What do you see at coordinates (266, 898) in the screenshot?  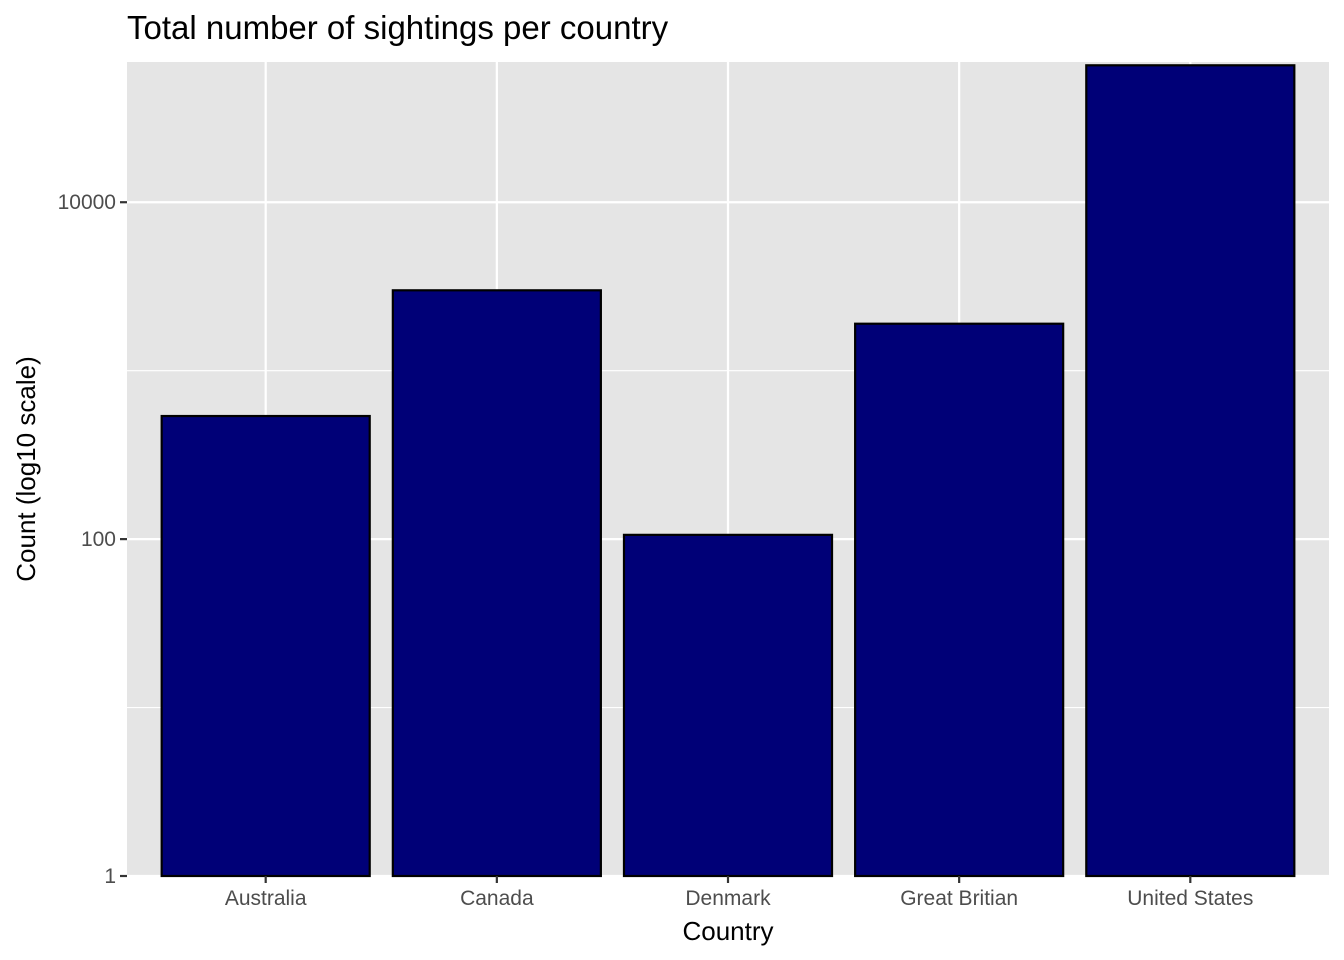 I see `x-tick-label: Australia` at bounding box center [266, 898].